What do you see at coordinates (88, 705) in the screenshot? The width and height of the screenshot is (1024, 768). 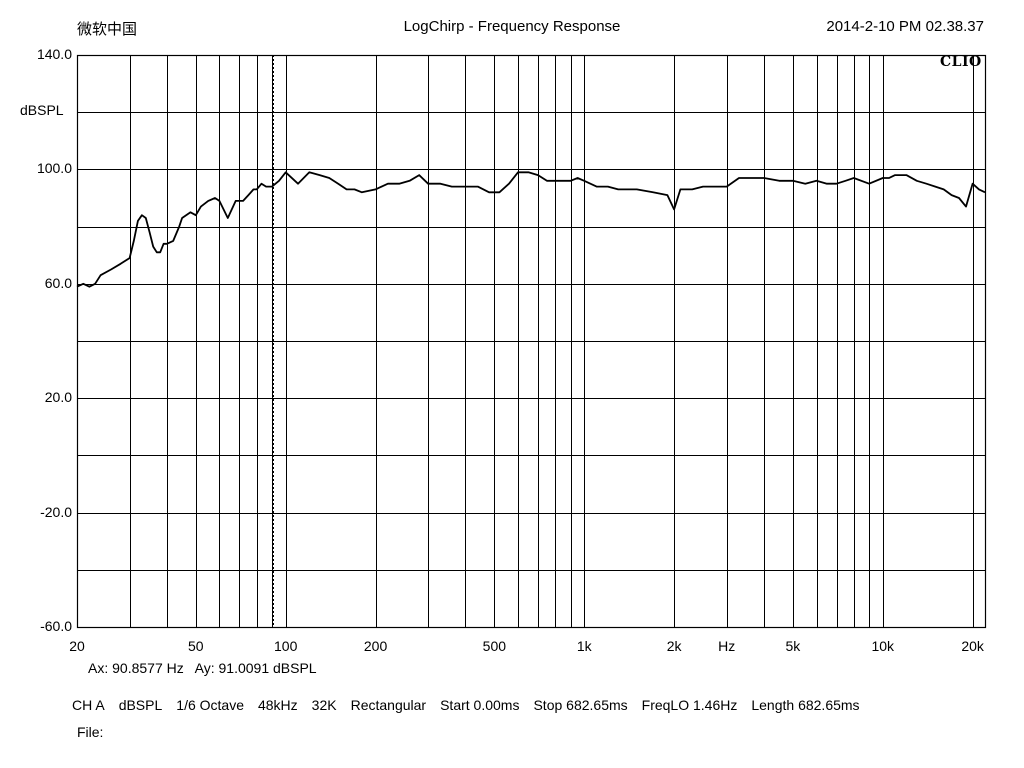 I see `setting-item: CH A` at bounding box center [88, 705].